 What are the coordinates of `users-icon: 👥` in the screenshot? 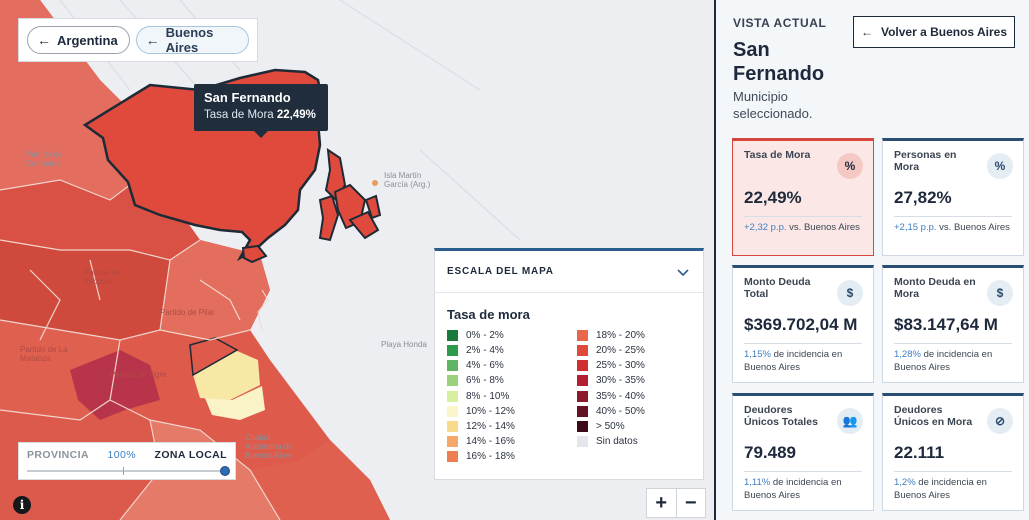 It's located at (850, 421).